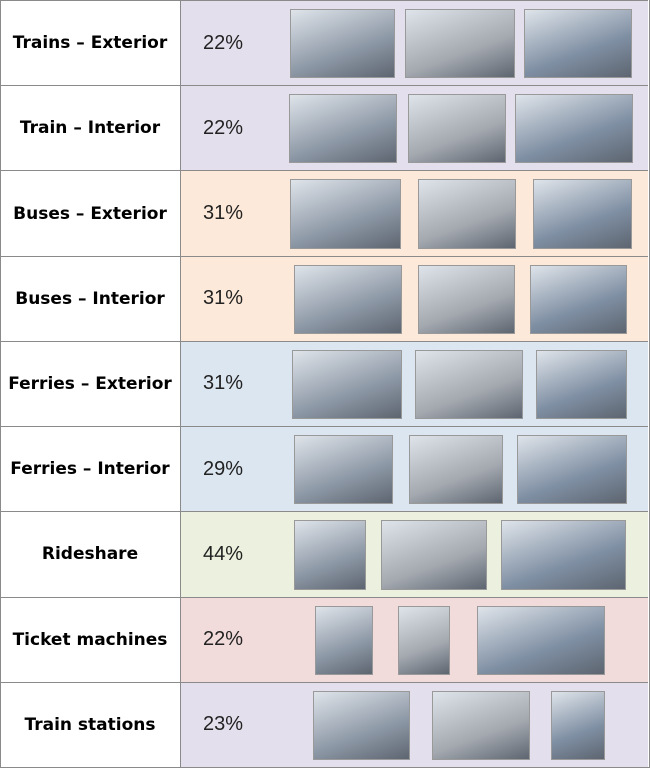  I want to click on table-row: Ticket machines 22%, so click(324, 639).